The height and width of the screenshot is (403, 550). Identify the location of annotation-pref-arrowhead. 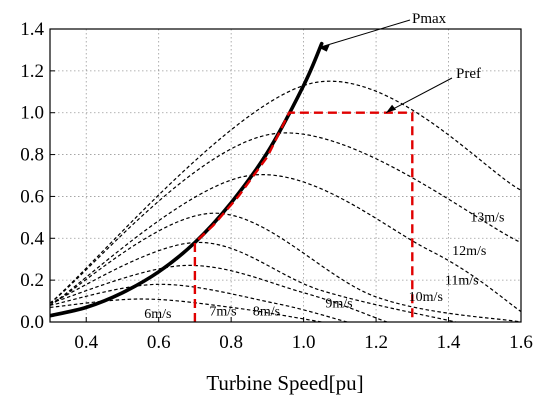
(391, 108).